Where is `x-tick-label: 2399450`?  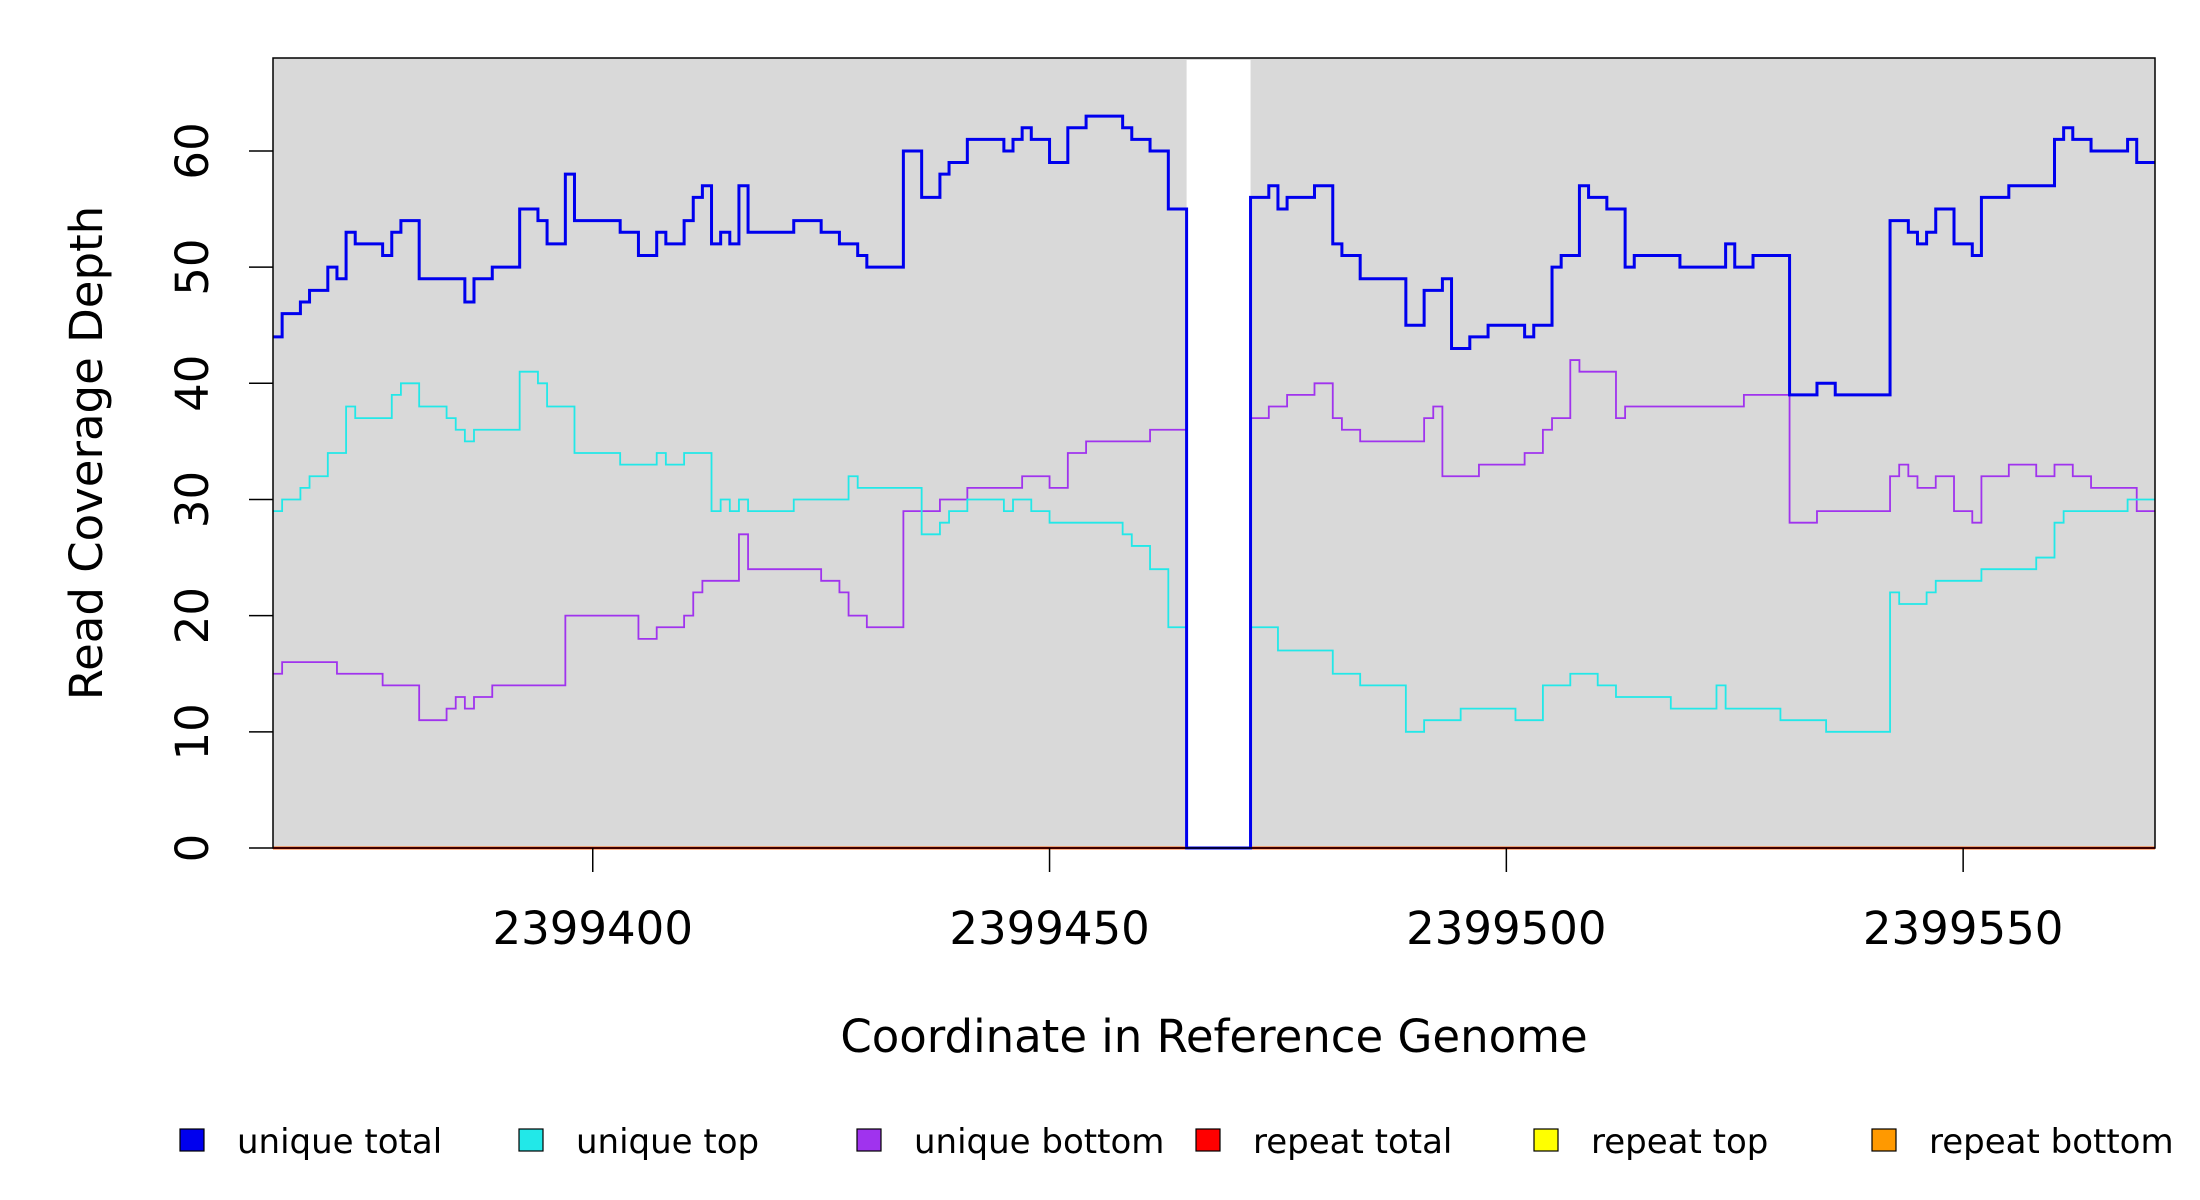
x-tick-label: 2399450 is located at coordinates (1049, 928).